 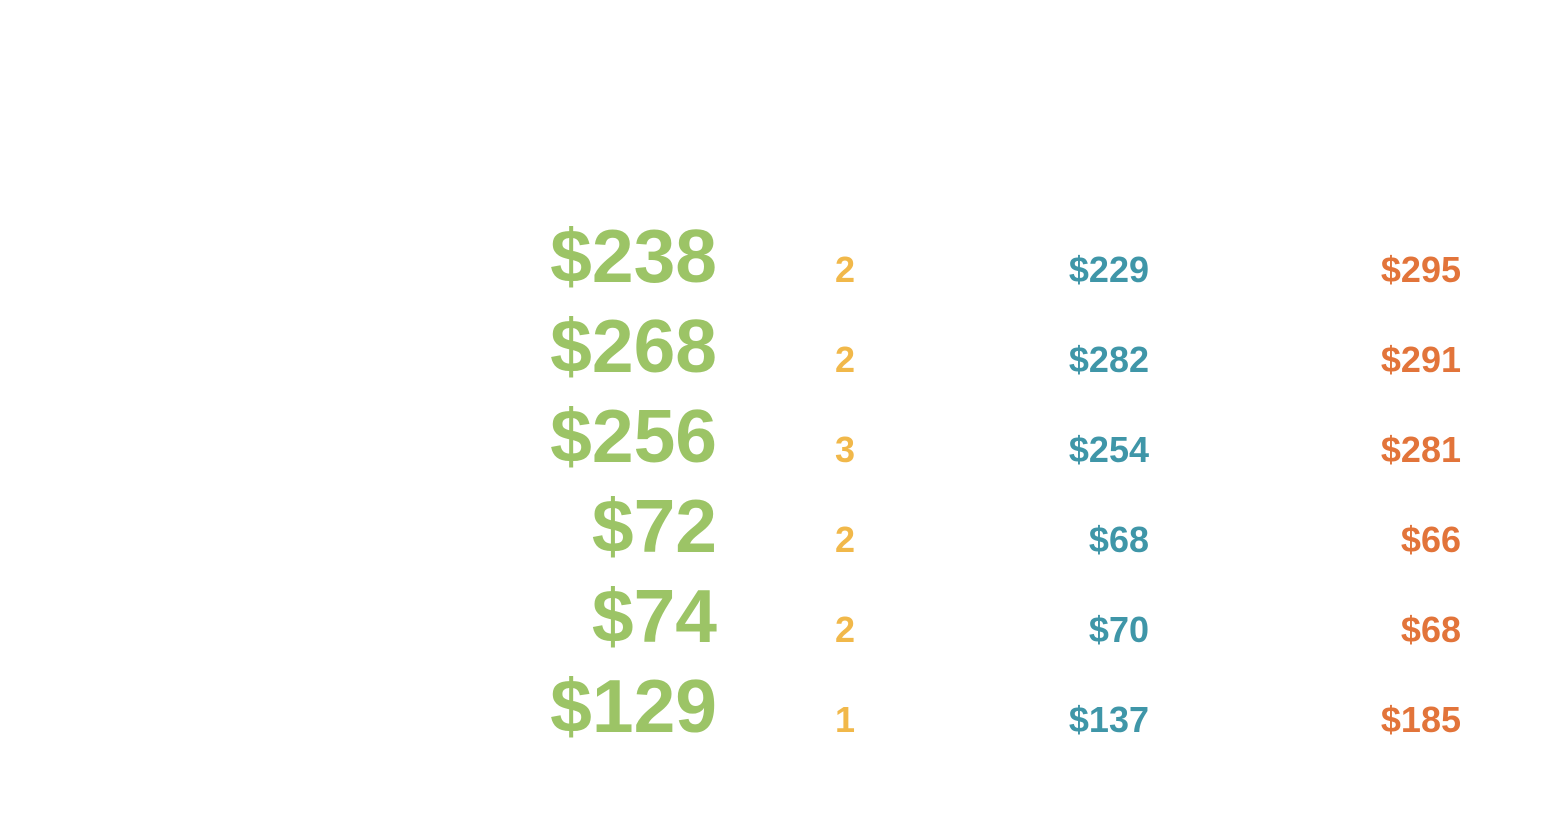 What do you see at coordinates (633, 256) in the screenshot?
I see `main-price: $238` at bounding box center [633, 256].